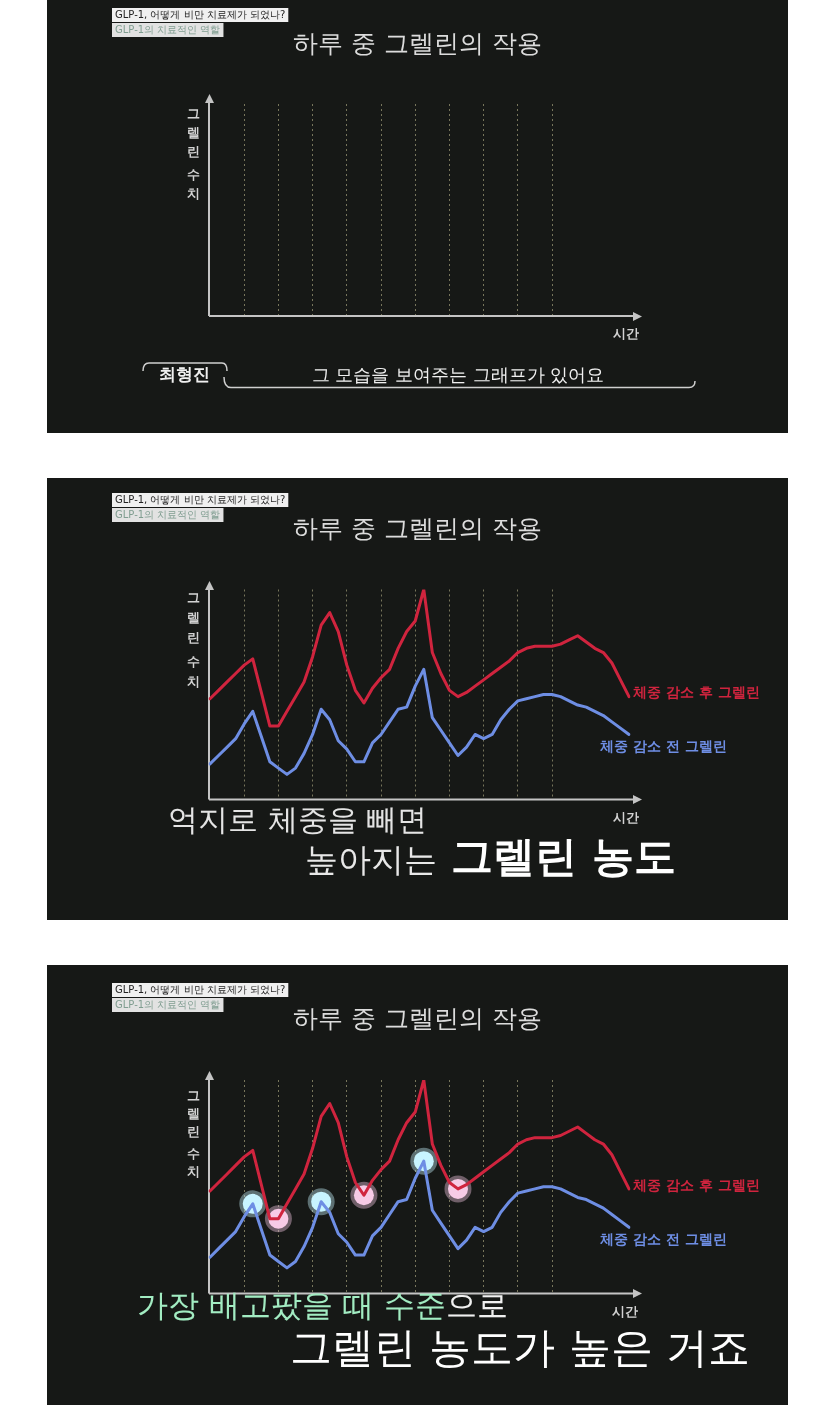  I want to click on text: 하루 중 그렐린의 작용, so click(417, 43).